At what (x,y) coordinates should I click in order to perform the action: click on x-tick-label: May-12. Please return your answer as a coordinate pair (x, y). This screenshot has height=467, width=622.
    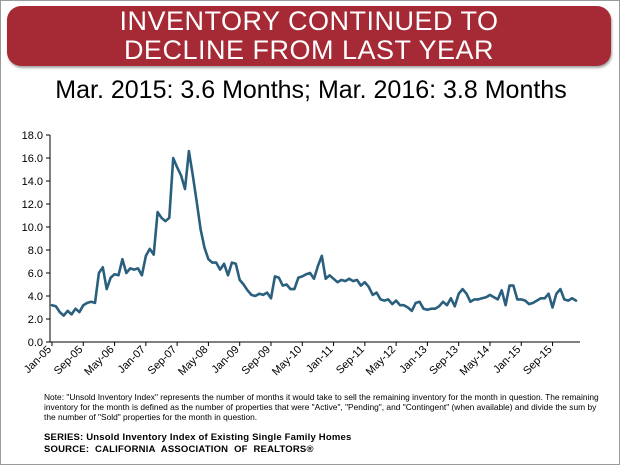
    Looking at the image, I should click on (381, 361).